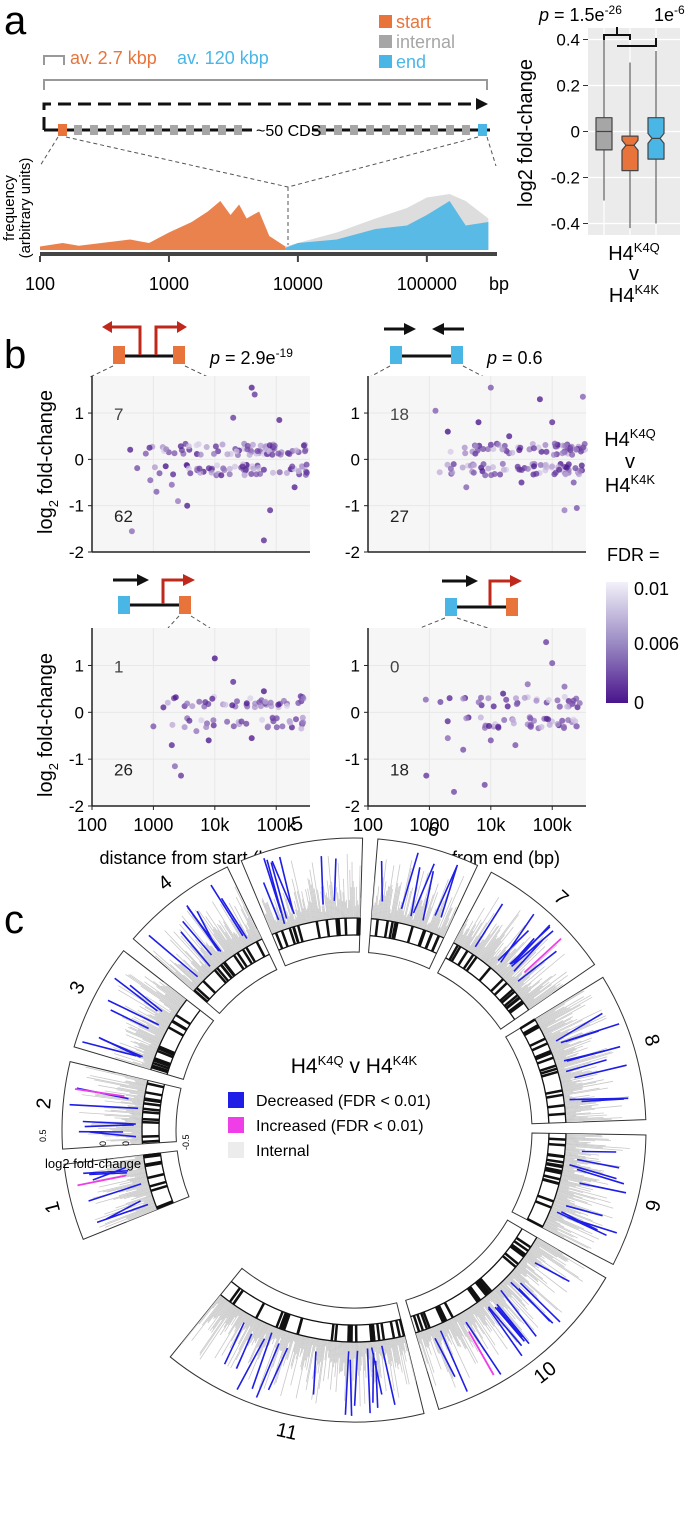  Describe the element at coordinates (565, 224) in the screenshot. I see `box-y-tick-label: -0.4` at that location.